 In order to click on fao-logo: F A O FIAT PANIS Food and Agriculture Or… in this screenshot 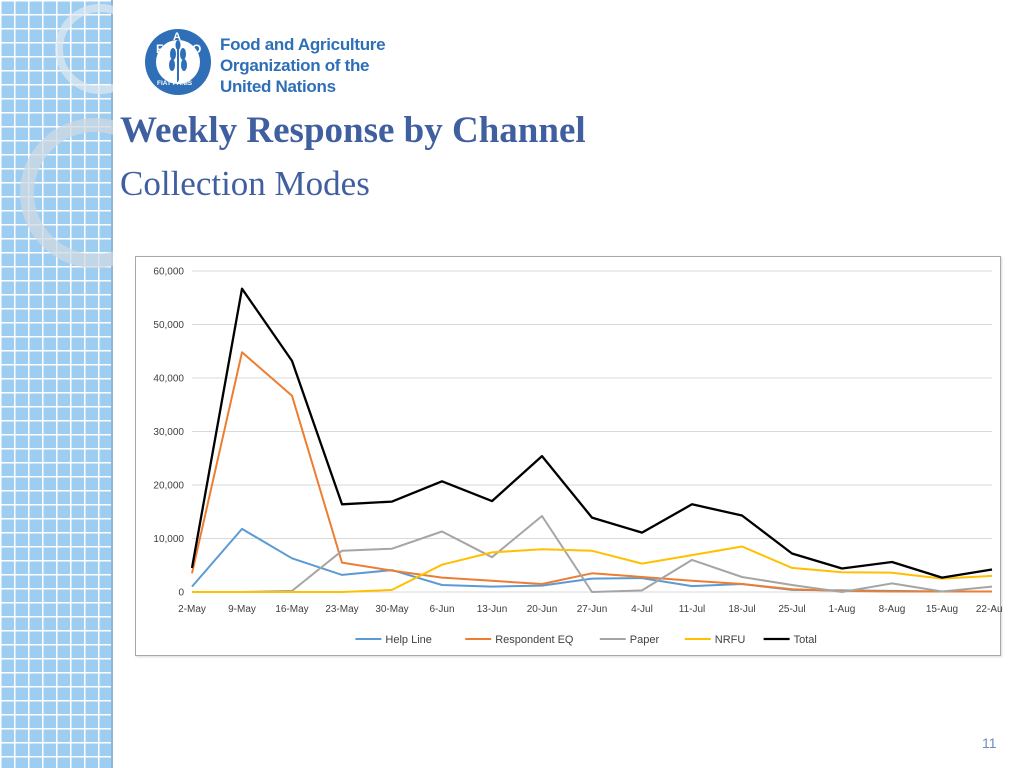, I will do `click(268, 63)`.